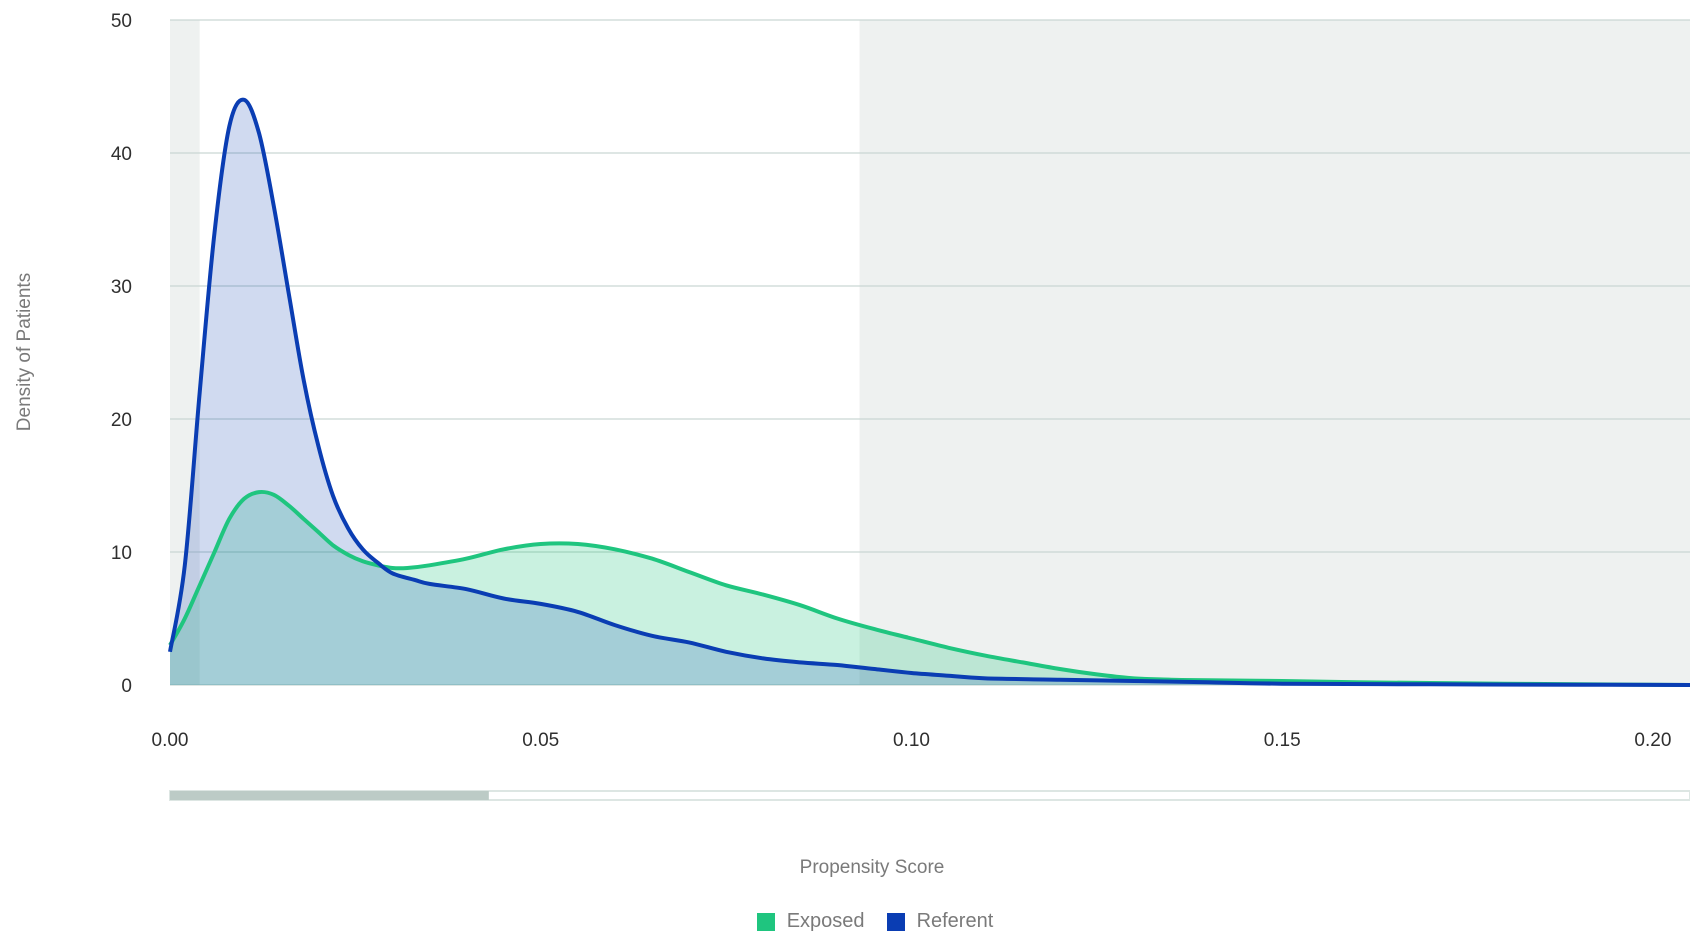 Image resolution: width=1690 pixels, height=951 pixels. Describe the element at coordinates (329, 795) in the screenshot. I see `range-slider-thumb` at that location.